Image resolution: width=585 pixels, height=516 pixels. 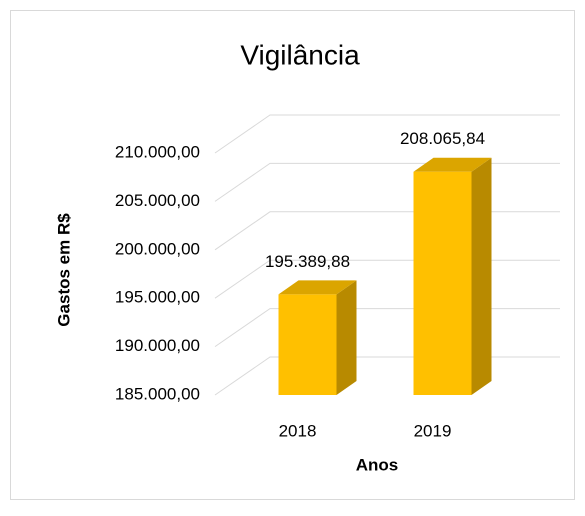 I want to click on grid-line, so click(x=387, y=134).